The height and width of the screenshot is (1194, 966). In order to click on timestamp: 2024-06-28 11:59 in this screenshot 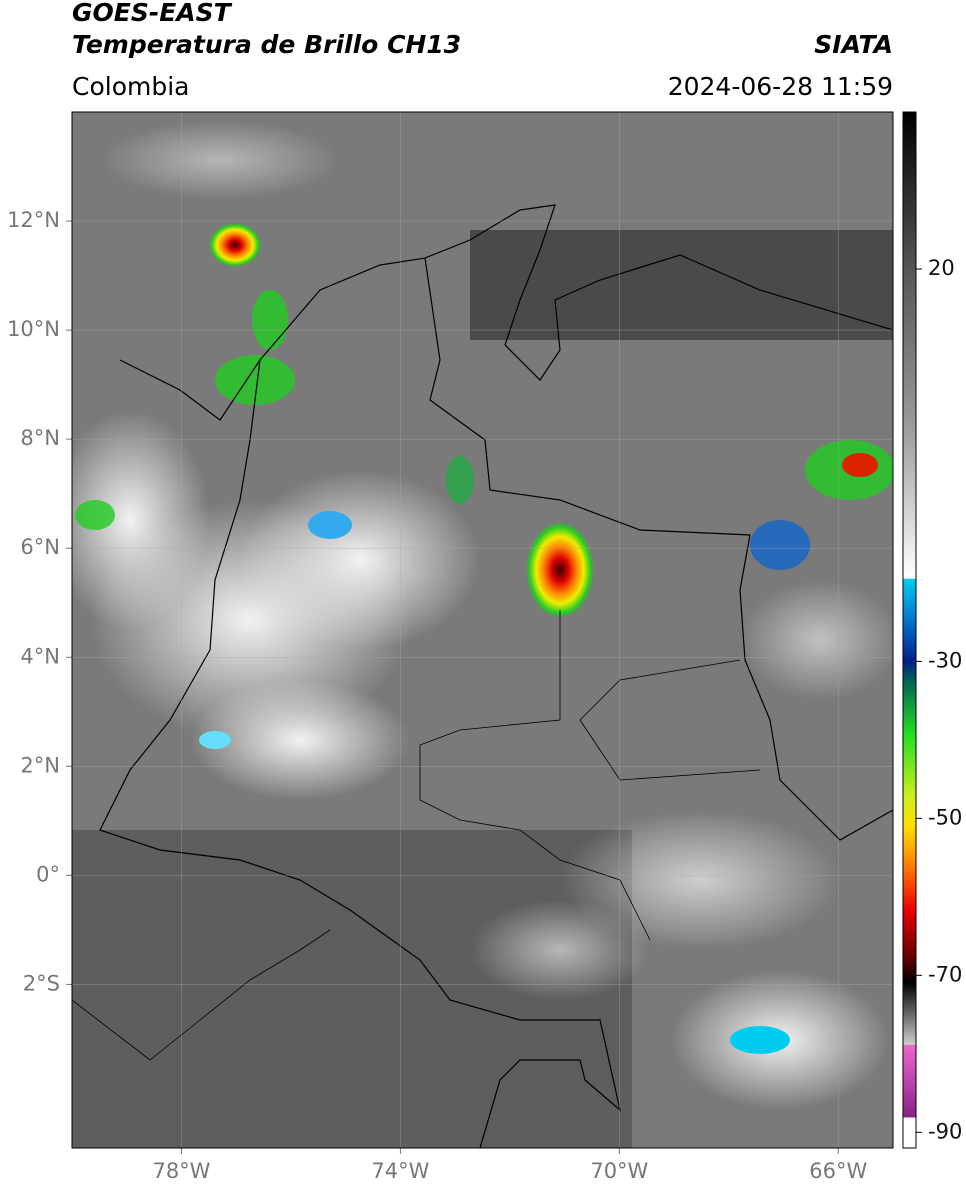, I will do `click(780, 86)`.